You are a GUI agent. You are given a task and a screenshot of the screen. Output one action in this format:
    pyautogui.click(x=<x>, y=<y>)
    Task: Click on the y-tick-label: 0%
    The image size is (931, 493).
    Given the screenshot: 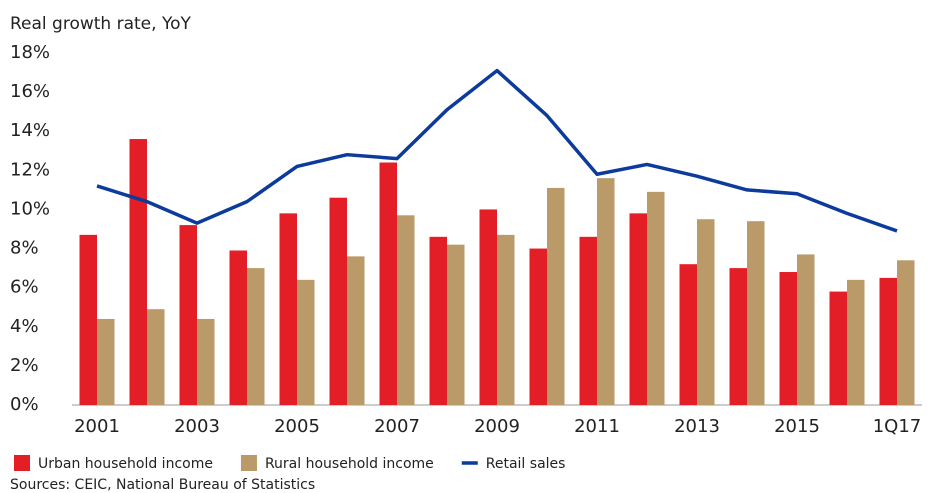 What is the action you would take?
    pyautogui.click(x=24, y=404)
    